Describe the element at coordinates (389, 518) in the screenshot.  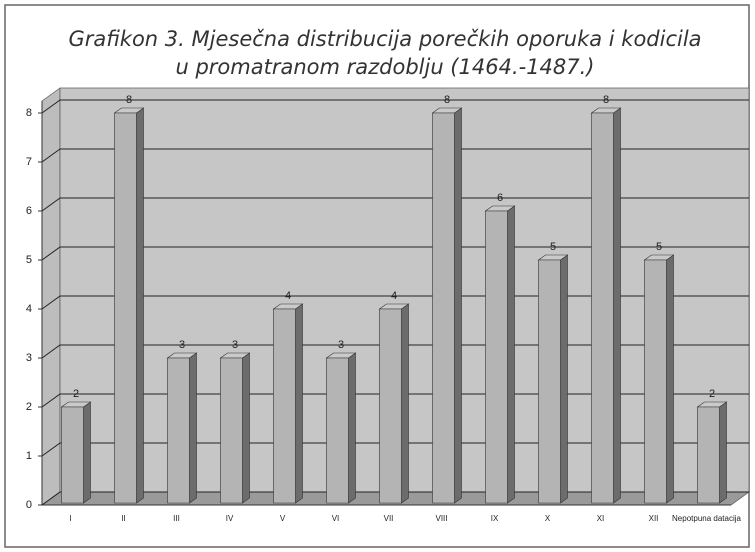
I see `x-tick-label: VII` at that location.